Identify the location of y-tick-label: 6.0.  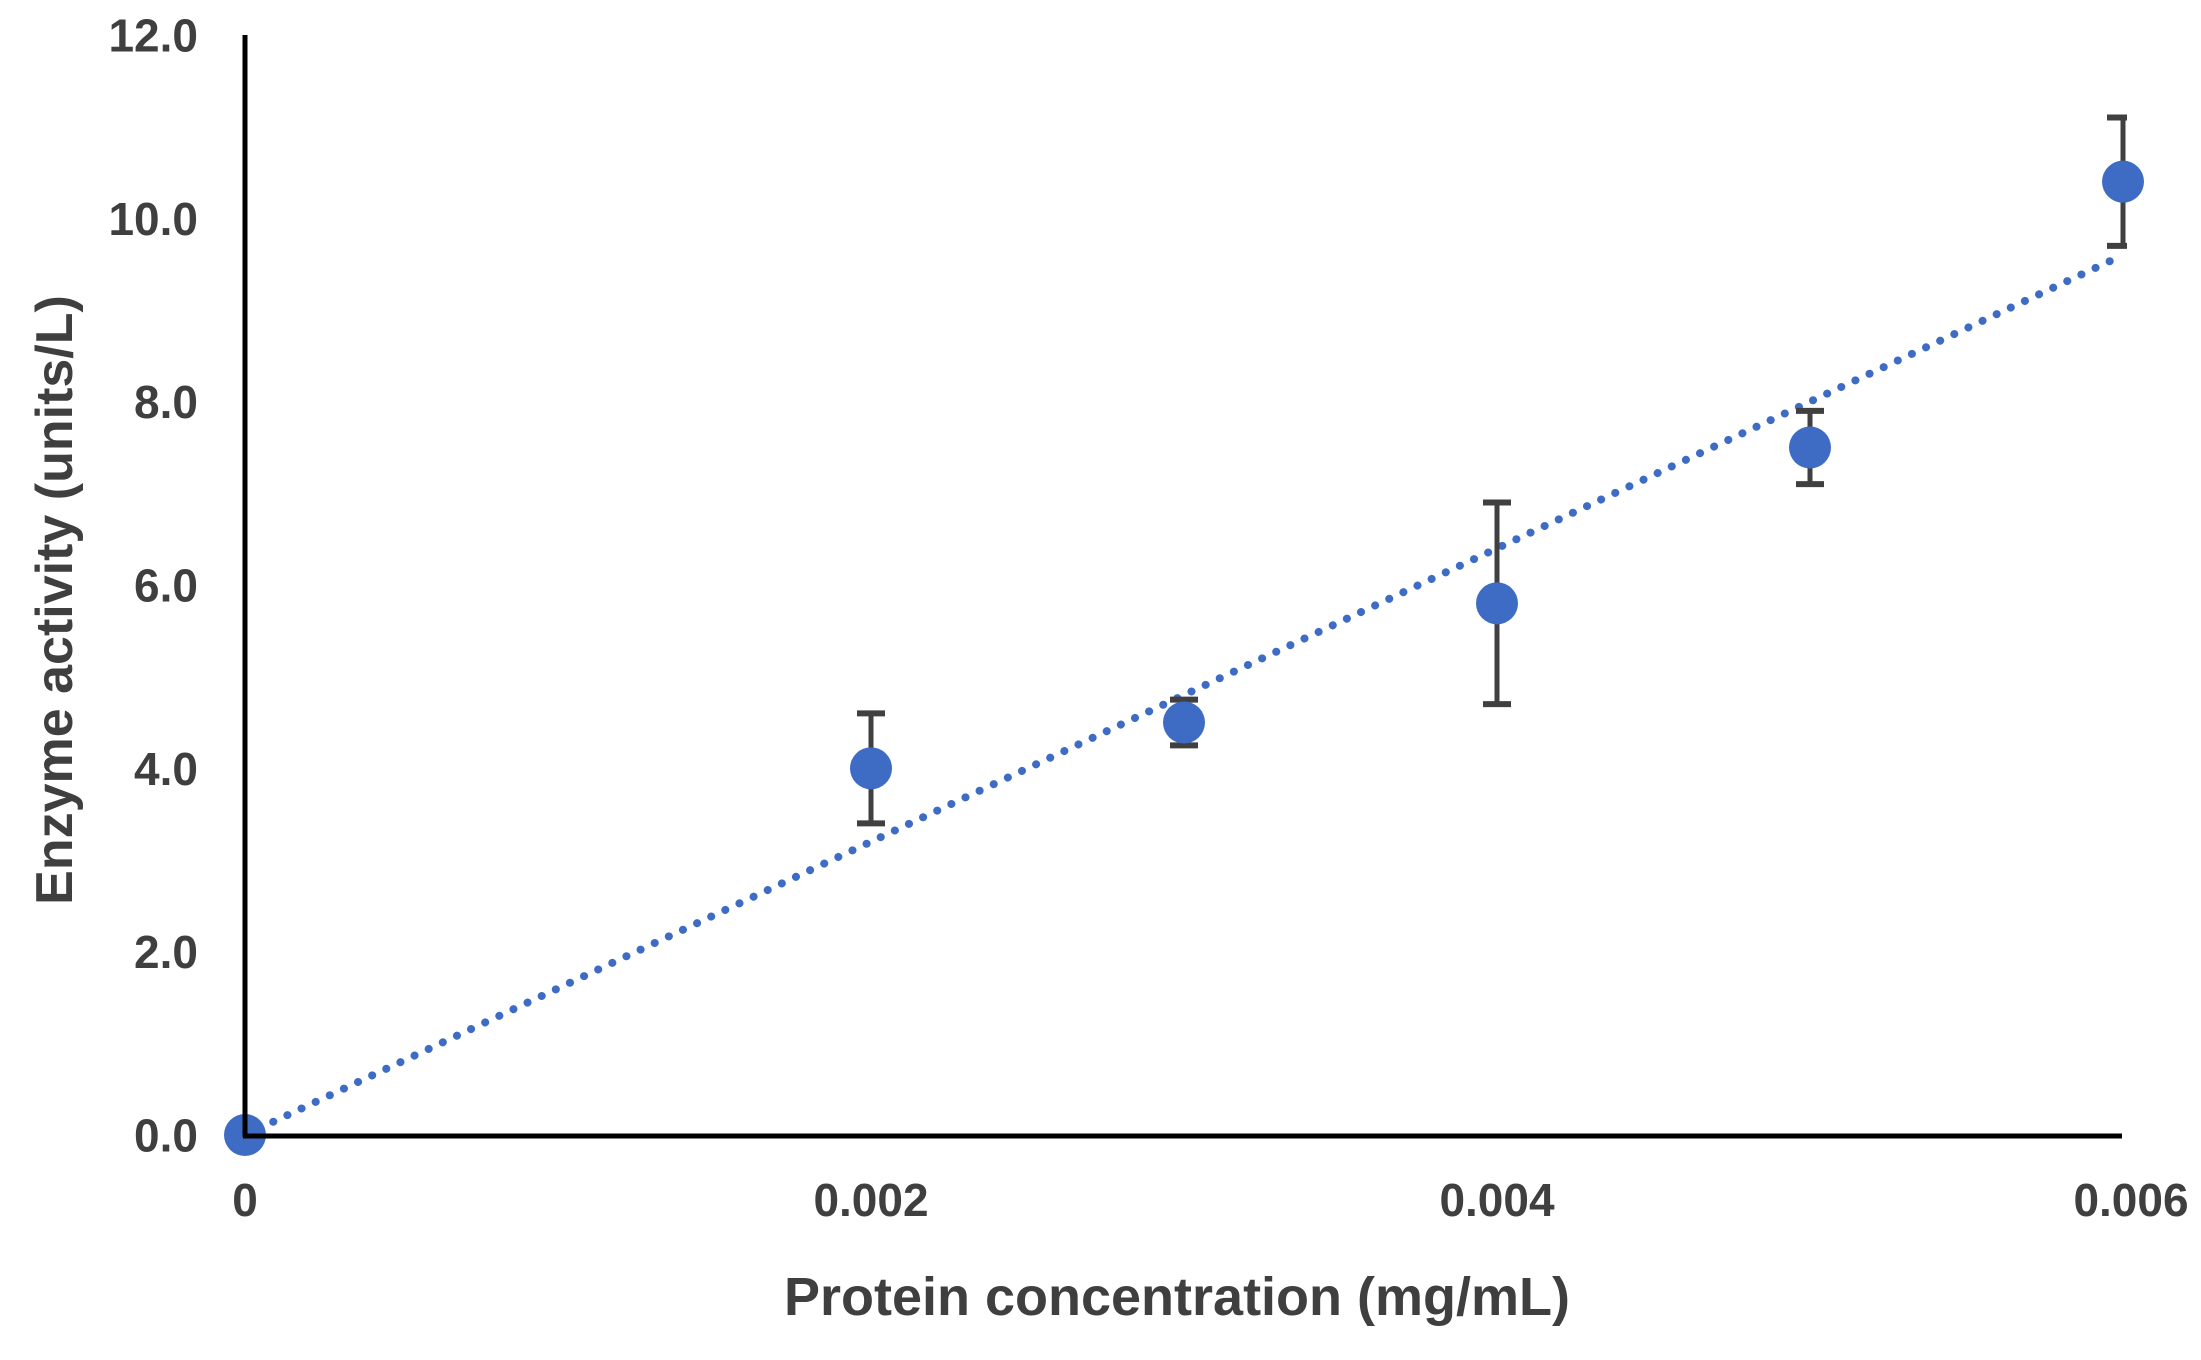
(166, 586).